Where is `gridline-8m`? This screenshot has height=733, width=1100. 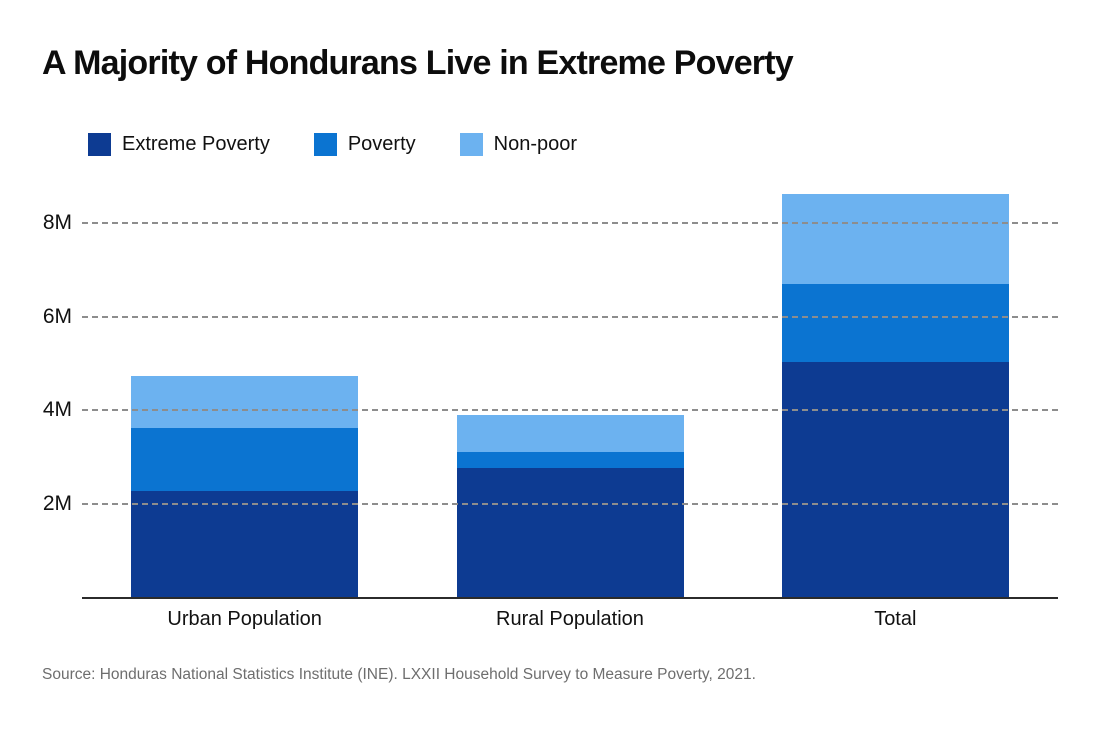 gridline-8m is located at coordinates (570, 223).